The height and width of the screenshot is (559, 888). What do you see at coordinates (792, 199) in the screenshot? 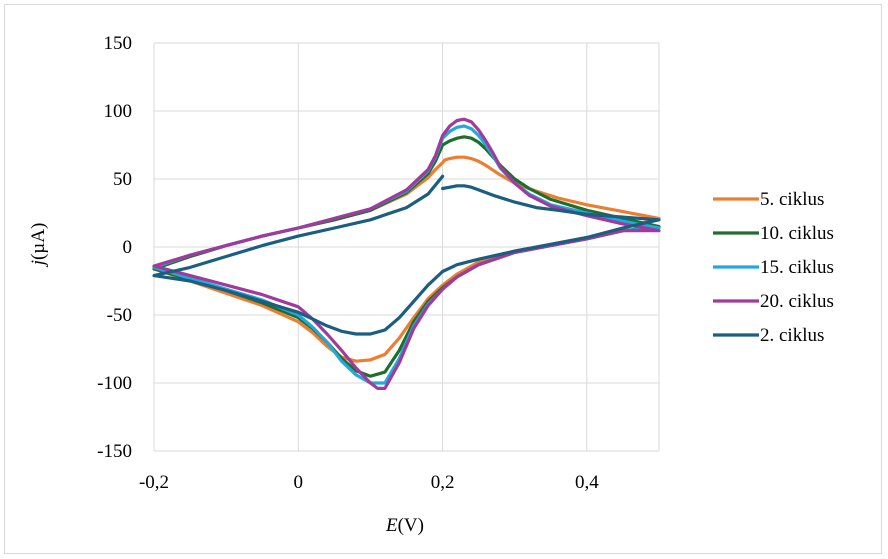
I see `legend-label: 5. ciklus` at bounding box center [792, 199].